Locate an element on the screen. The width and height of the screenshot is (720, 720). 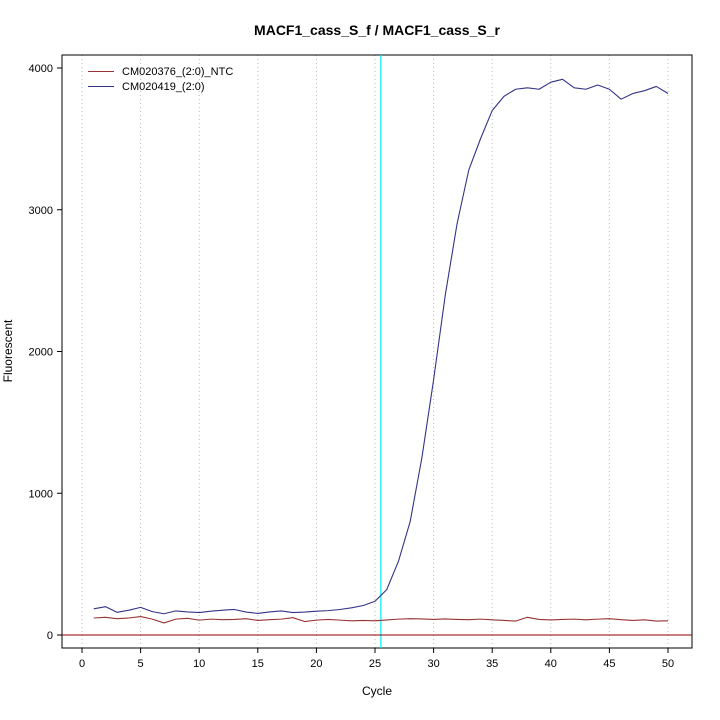
svg-text: 35 is located at coordinates (492, 664).